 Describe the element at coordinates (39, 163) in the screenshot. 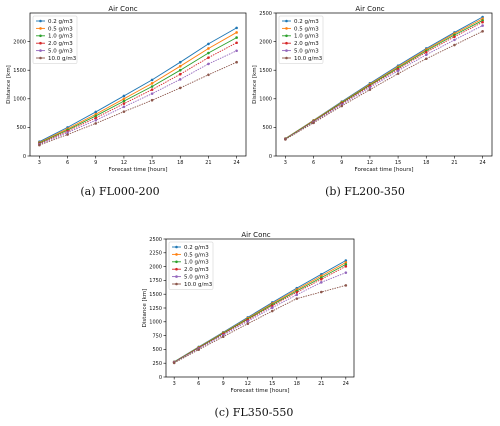

I see `x-tick-label: 3` at that location.